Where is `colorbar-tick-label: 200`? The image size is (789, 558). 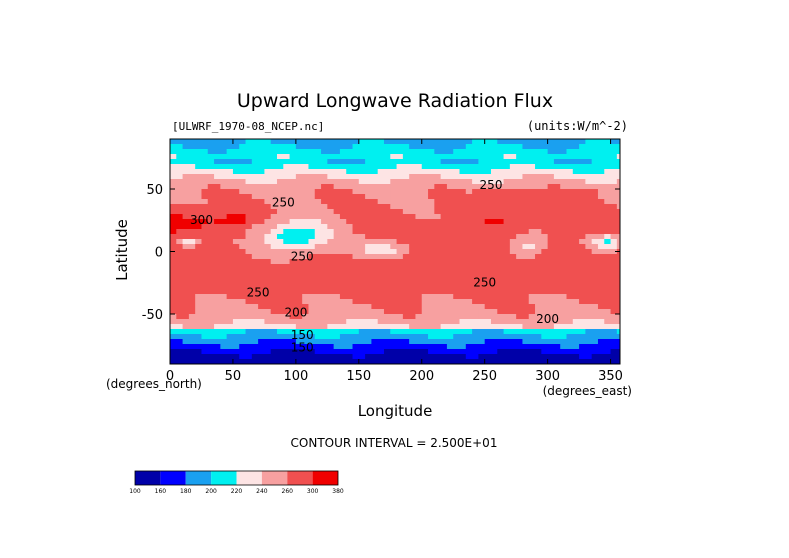 colorbar-tick-label: 200 is located at coordinates (211, 491).